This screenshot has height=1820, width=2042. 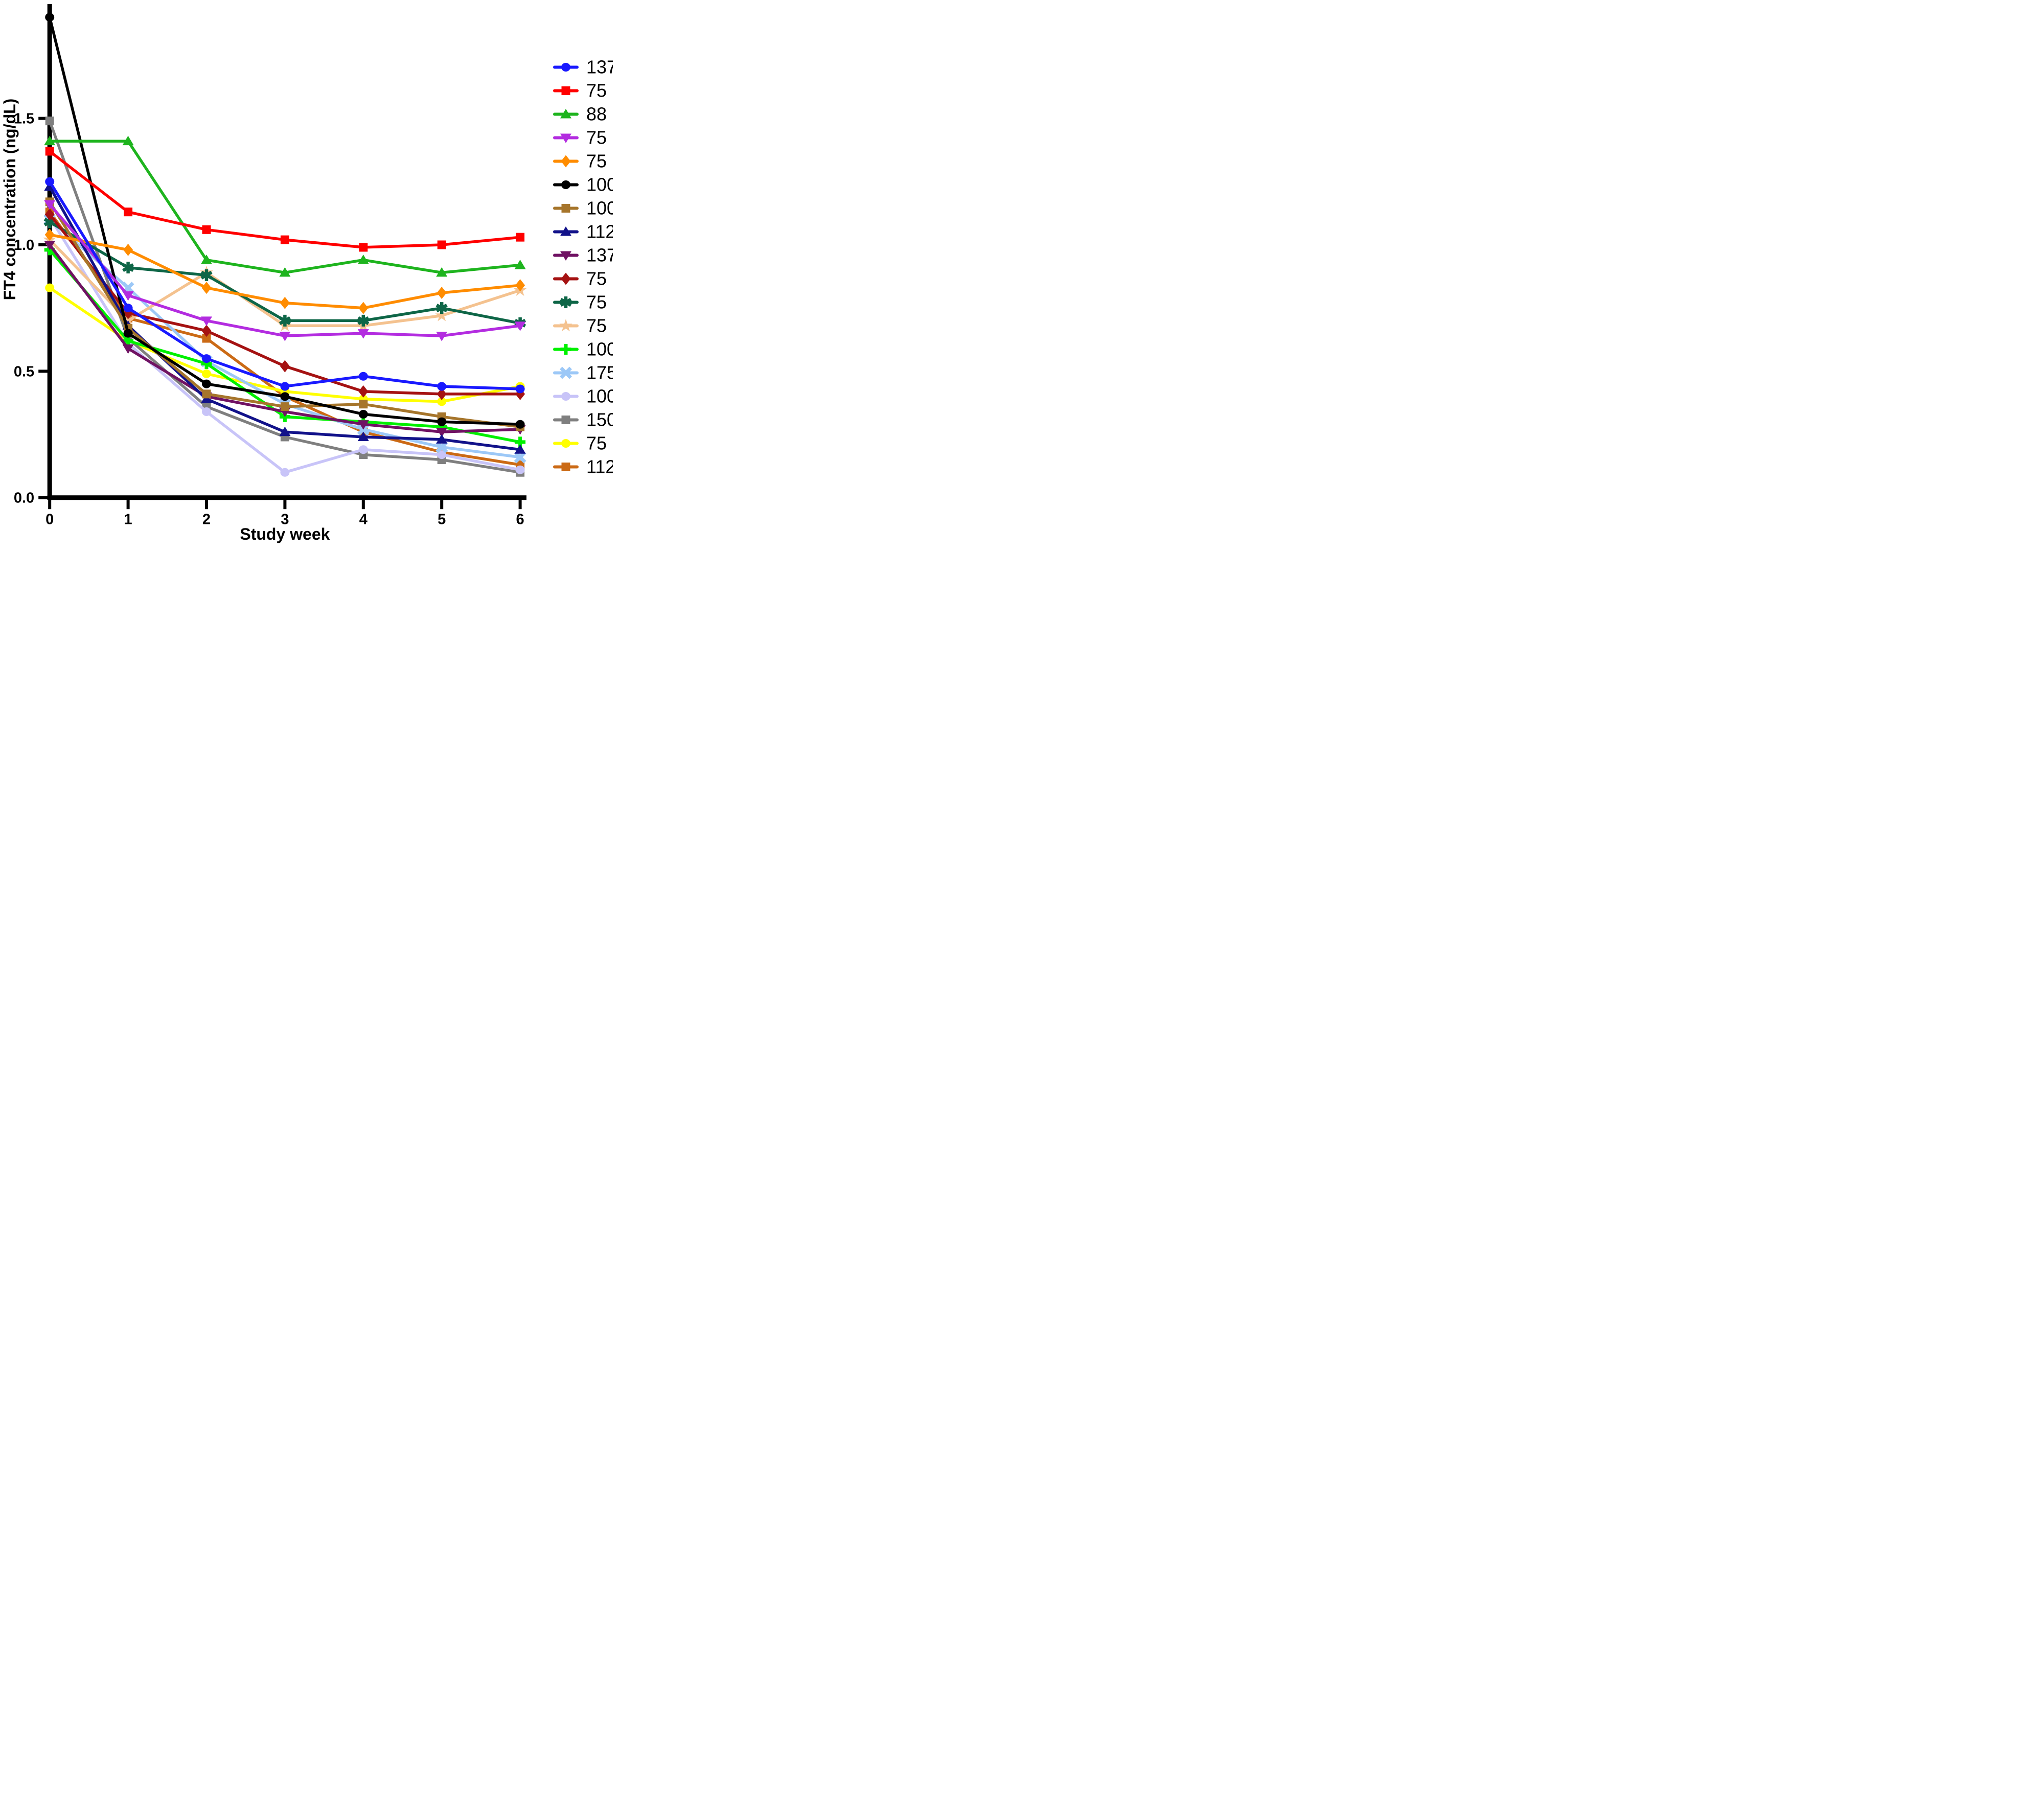 I want to click on legend-label: 150, so click(x=599, y=419).